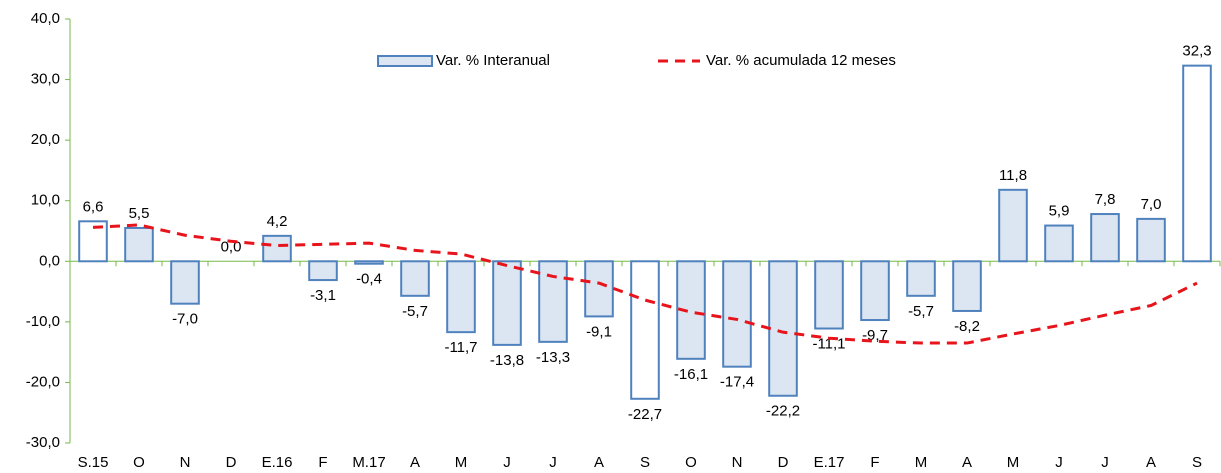 Image resolution: width=1221 pixels, height=473 pixels. I want to click on x-tick-label: E.16, so click(277, 462).